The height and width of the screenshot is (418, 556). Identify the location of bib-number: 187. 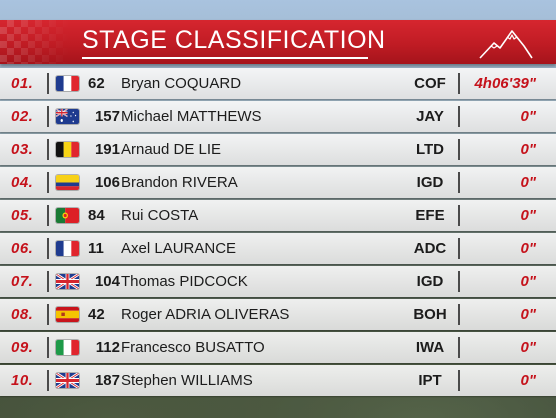
(107, 380).